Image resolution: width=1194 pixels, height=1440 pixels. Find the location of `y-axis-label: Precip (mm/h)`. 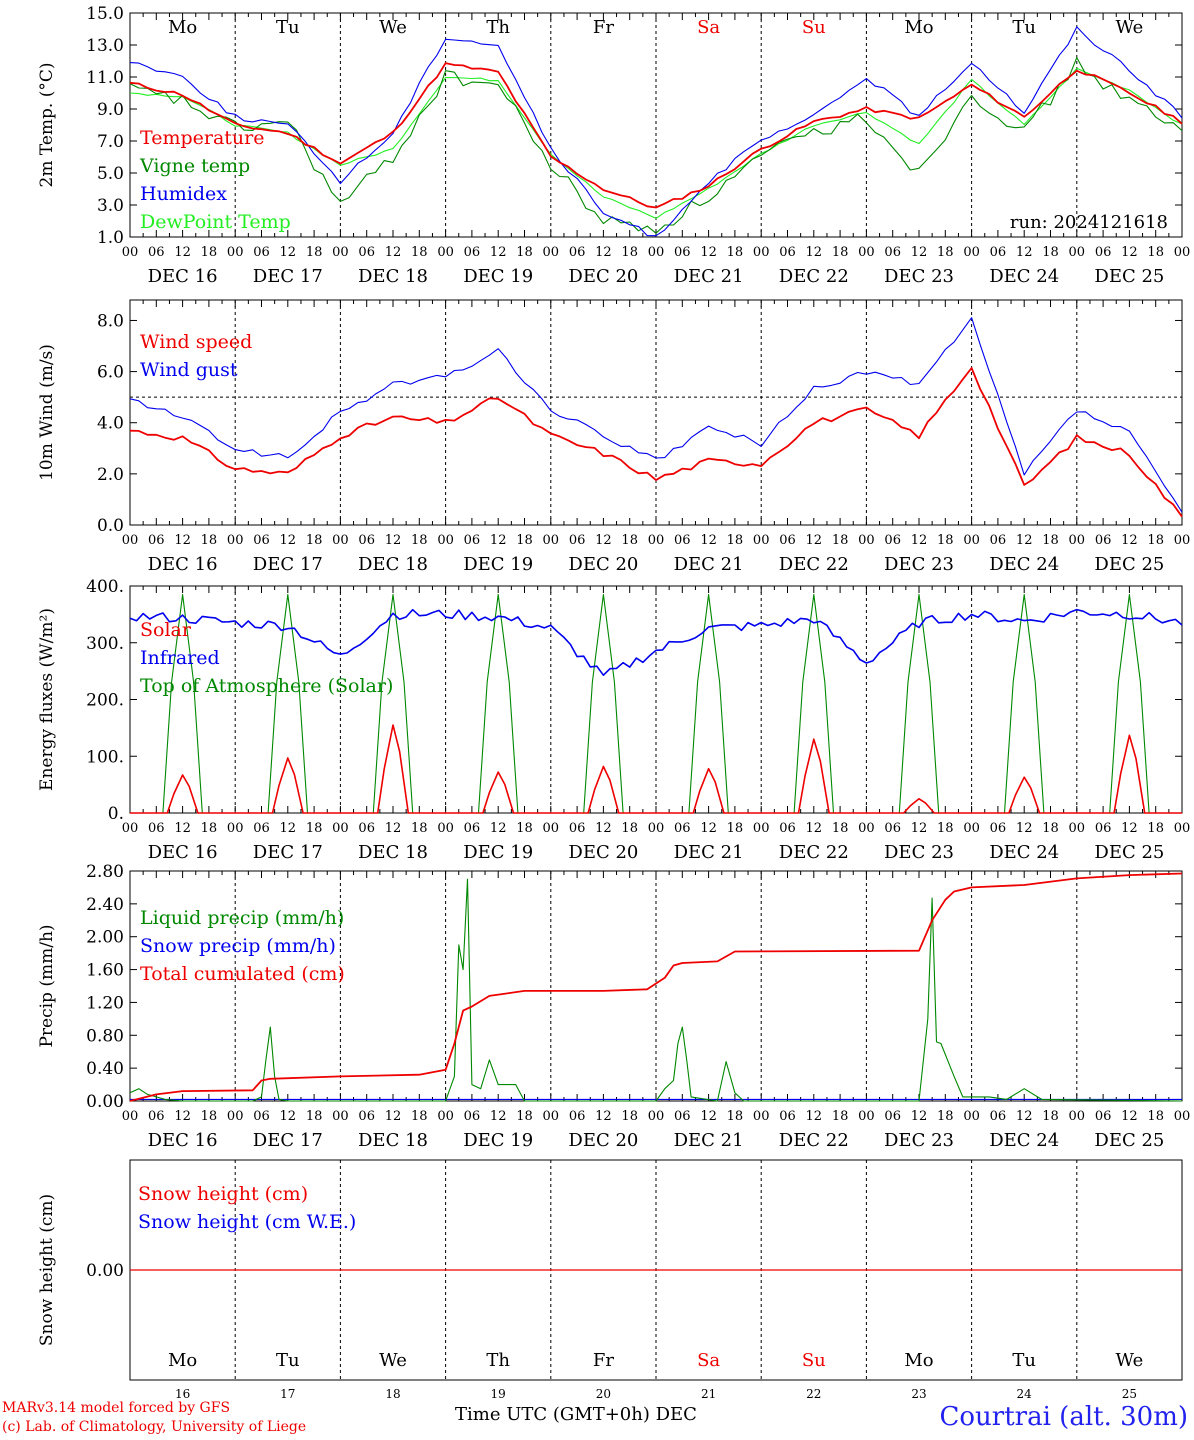

y-axis-label: Precip (mm/h) is located at coordinates (47, 985).